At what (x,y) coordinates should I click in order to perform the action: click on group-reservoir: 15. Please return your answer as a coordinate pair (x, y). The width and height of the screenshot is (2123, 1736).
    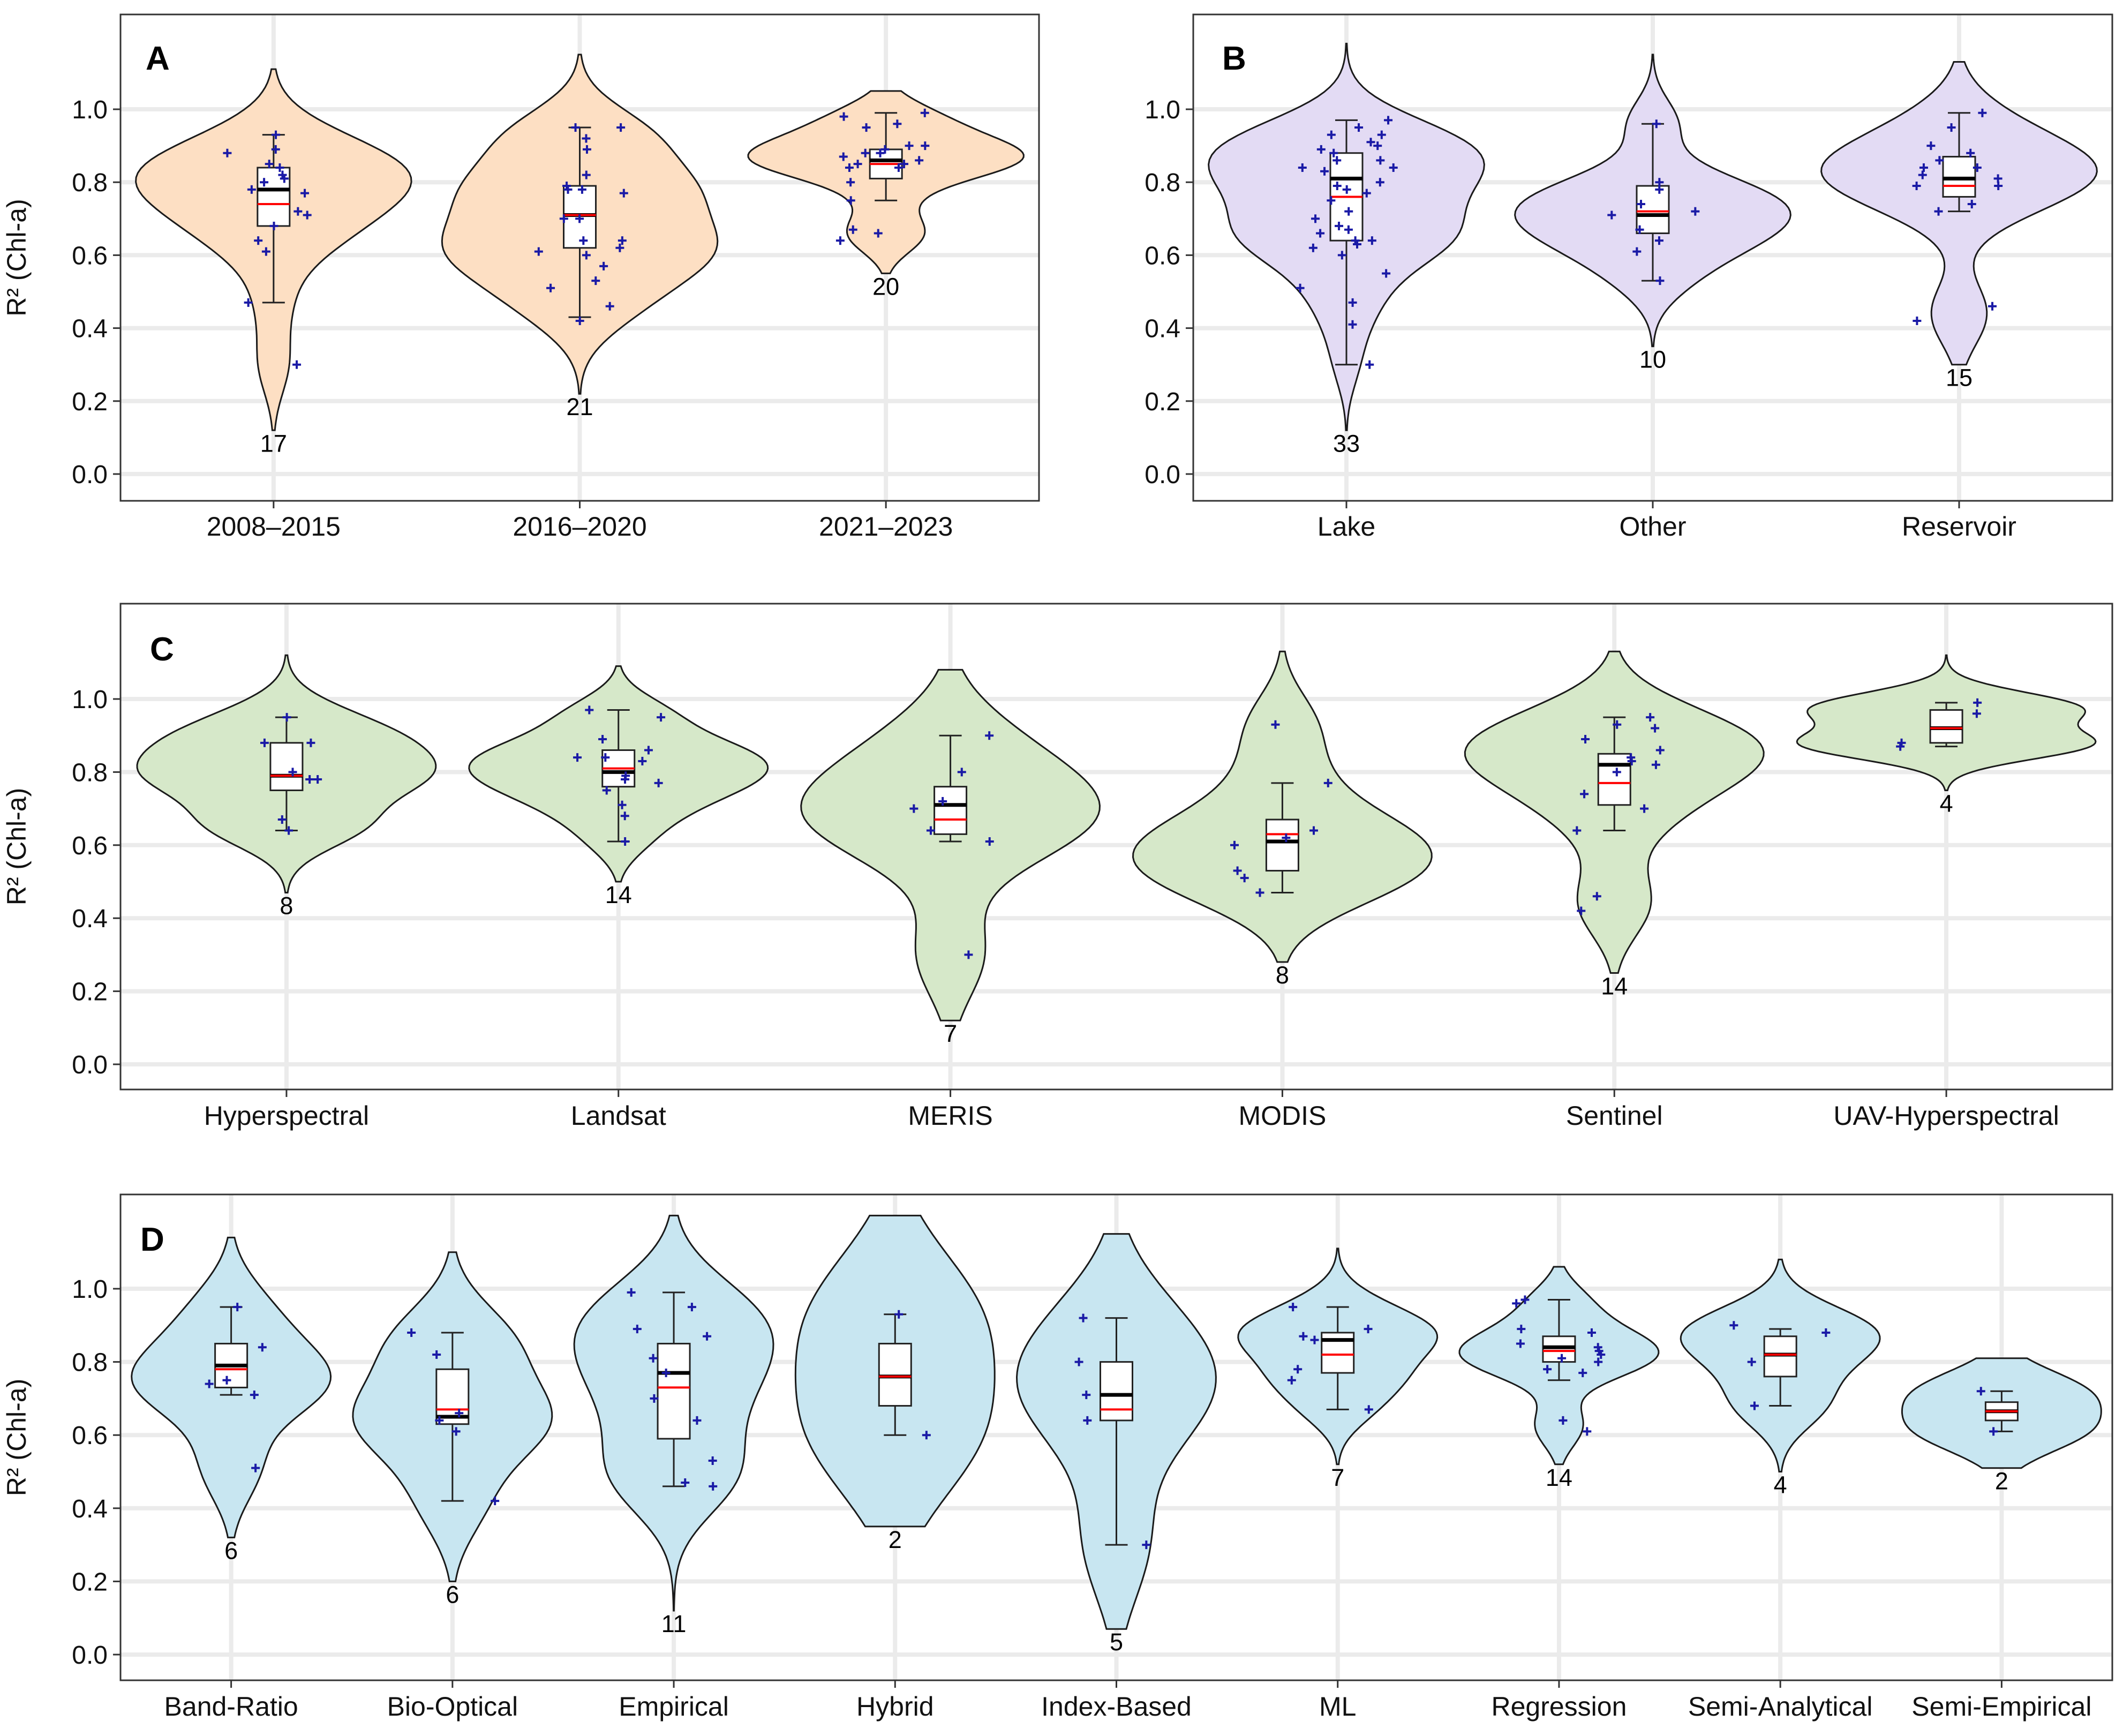
    Looking at the image, I should click on (1959, 227).